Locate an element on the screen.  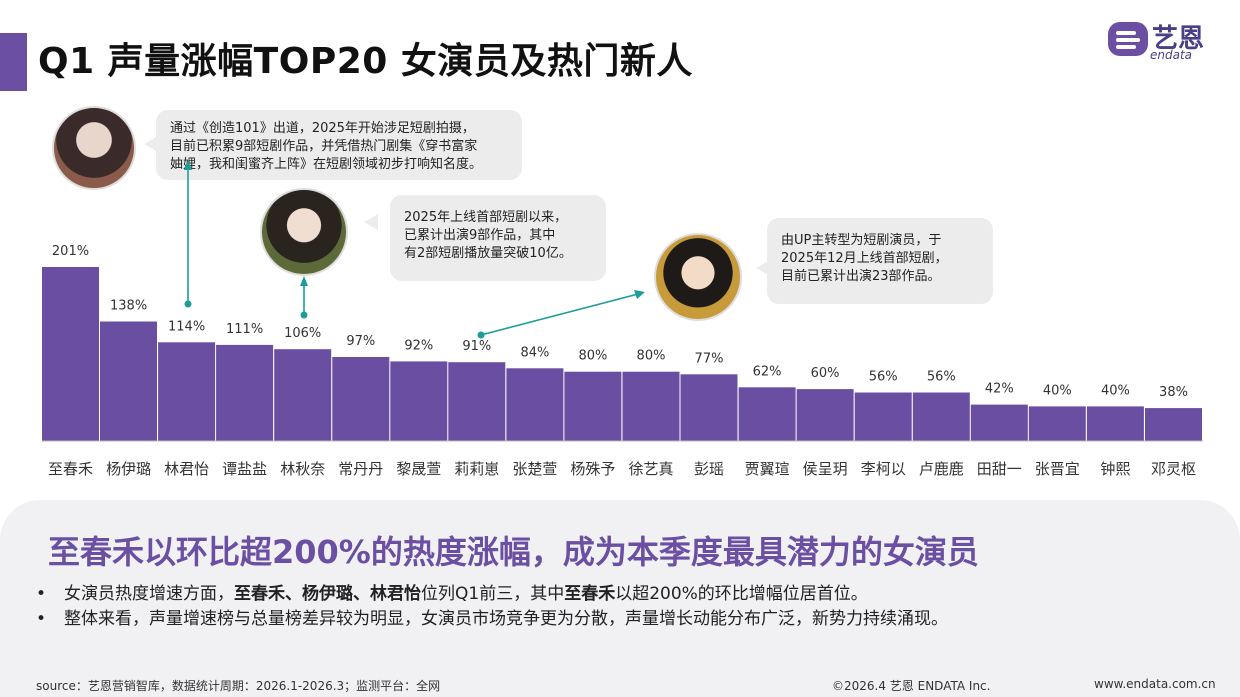
category-label: 张楚萱 is located at coordinates (534, 469).